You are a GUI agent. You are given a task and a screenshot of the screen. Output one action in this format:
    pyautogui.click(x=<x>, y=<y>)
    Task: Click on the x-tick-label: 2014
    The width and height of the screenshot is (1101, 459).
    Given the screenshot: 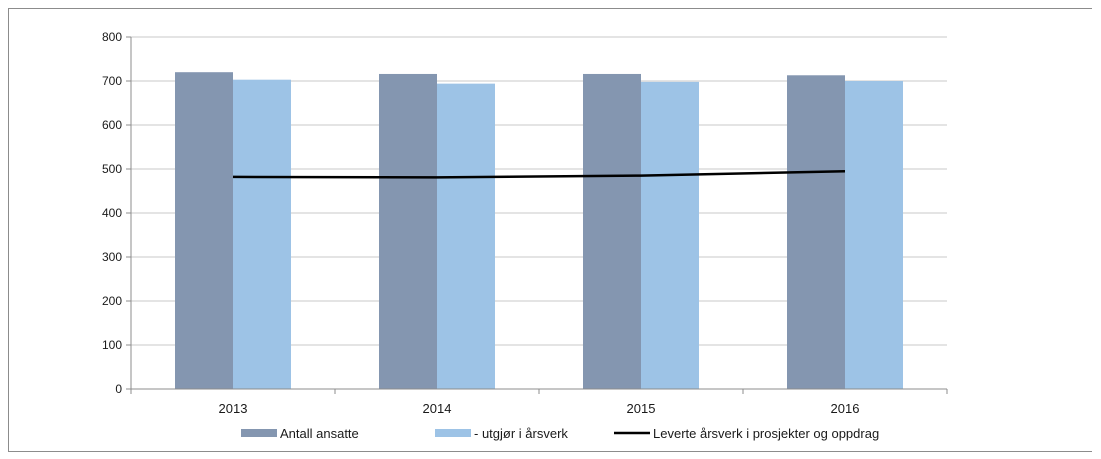 What is the action you would take?
    pyautogui.click(x=437, y=408)
    